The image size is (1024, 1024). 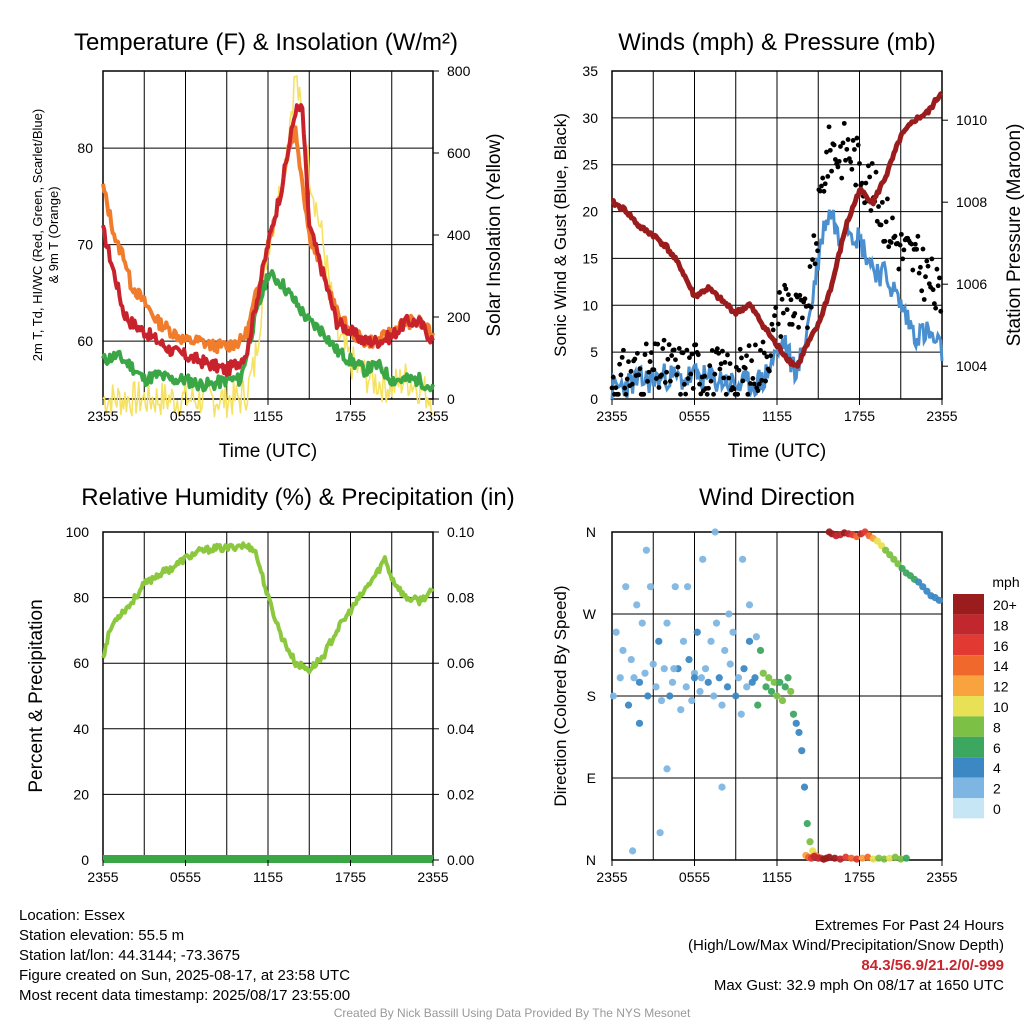 I want to click on x-tick-label: 0555, so click(x=185, y=877).